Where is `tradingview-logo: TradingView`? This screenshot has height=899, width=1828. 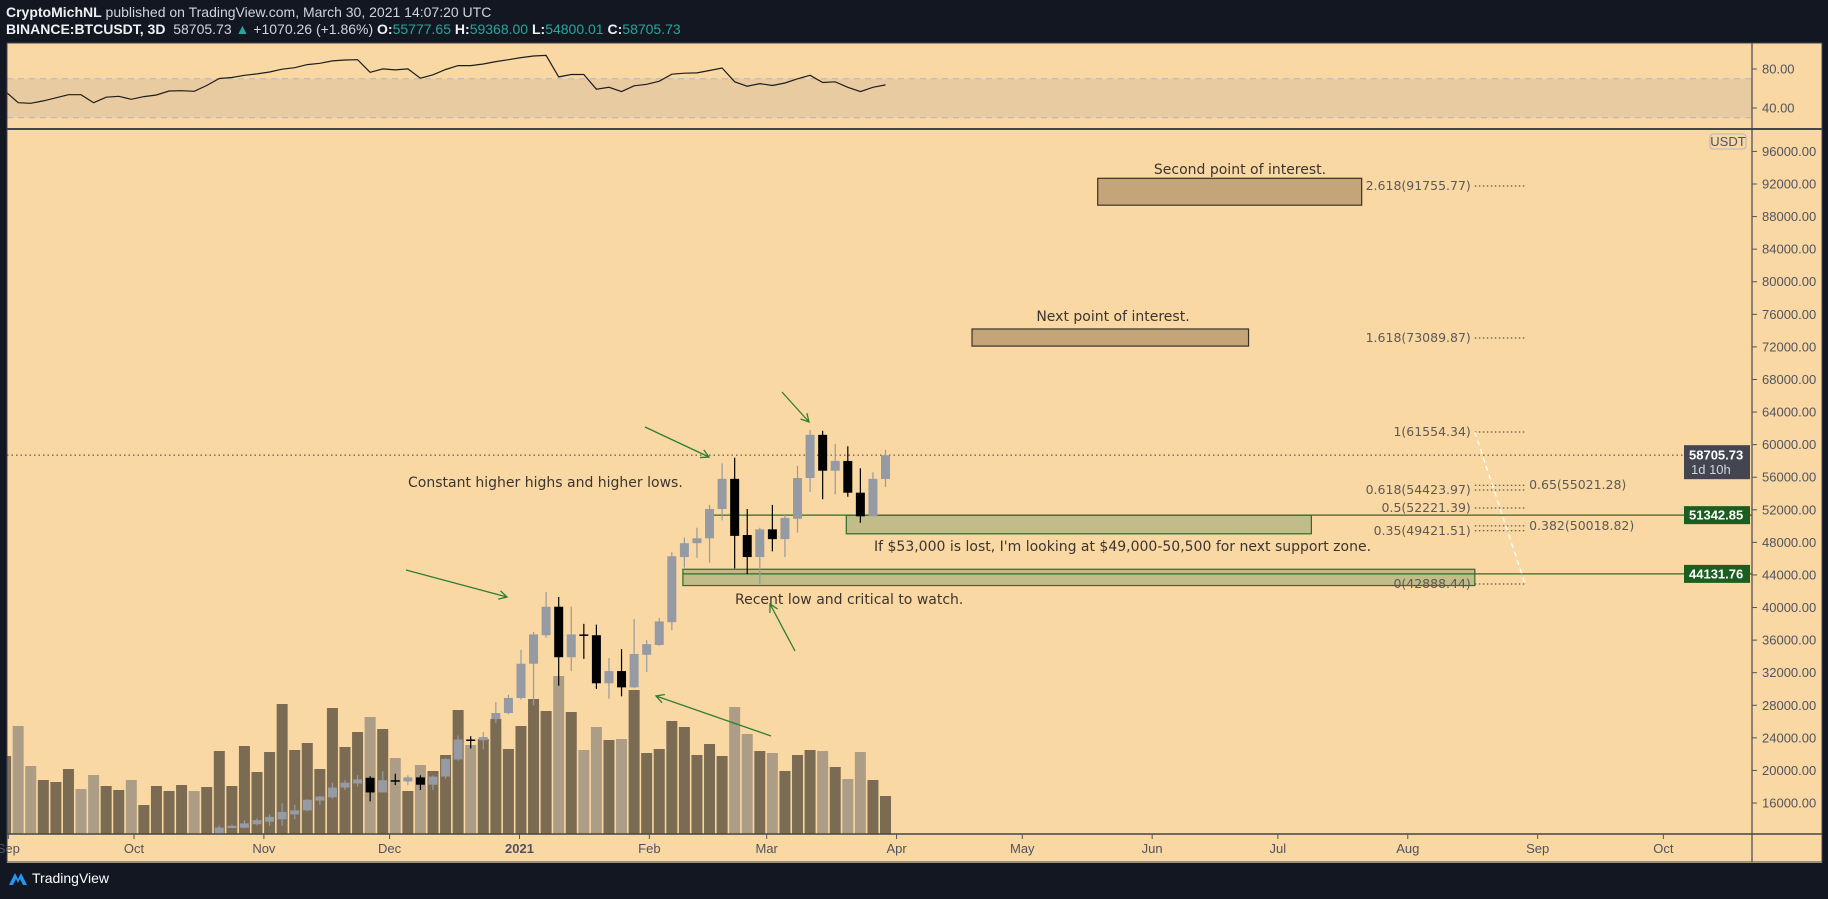
tradingview-logo: TradingView is located at coordinates (58, 878).